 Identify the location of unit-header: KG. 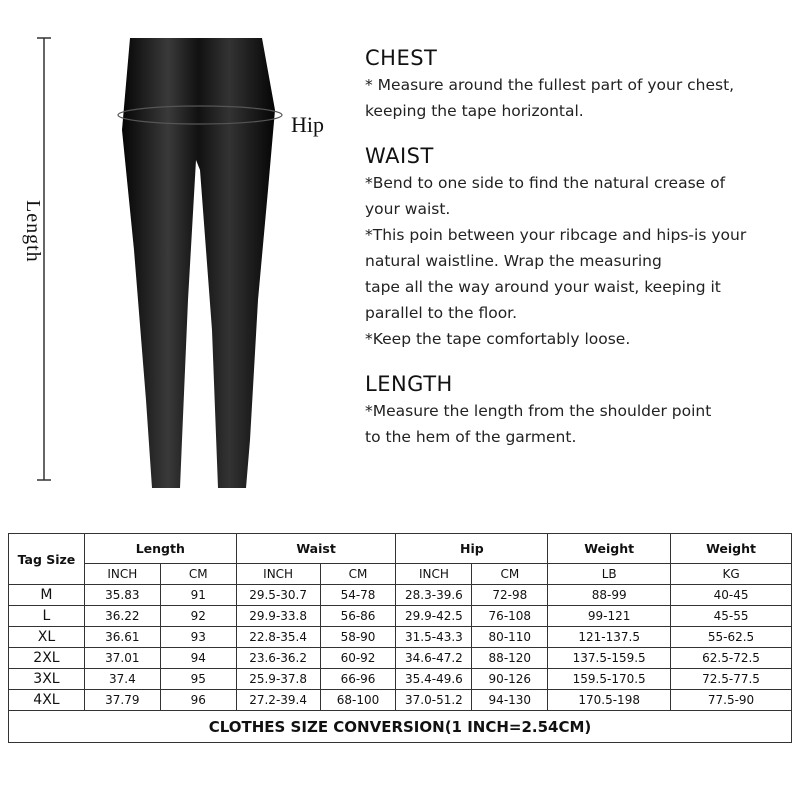
(731, 574).